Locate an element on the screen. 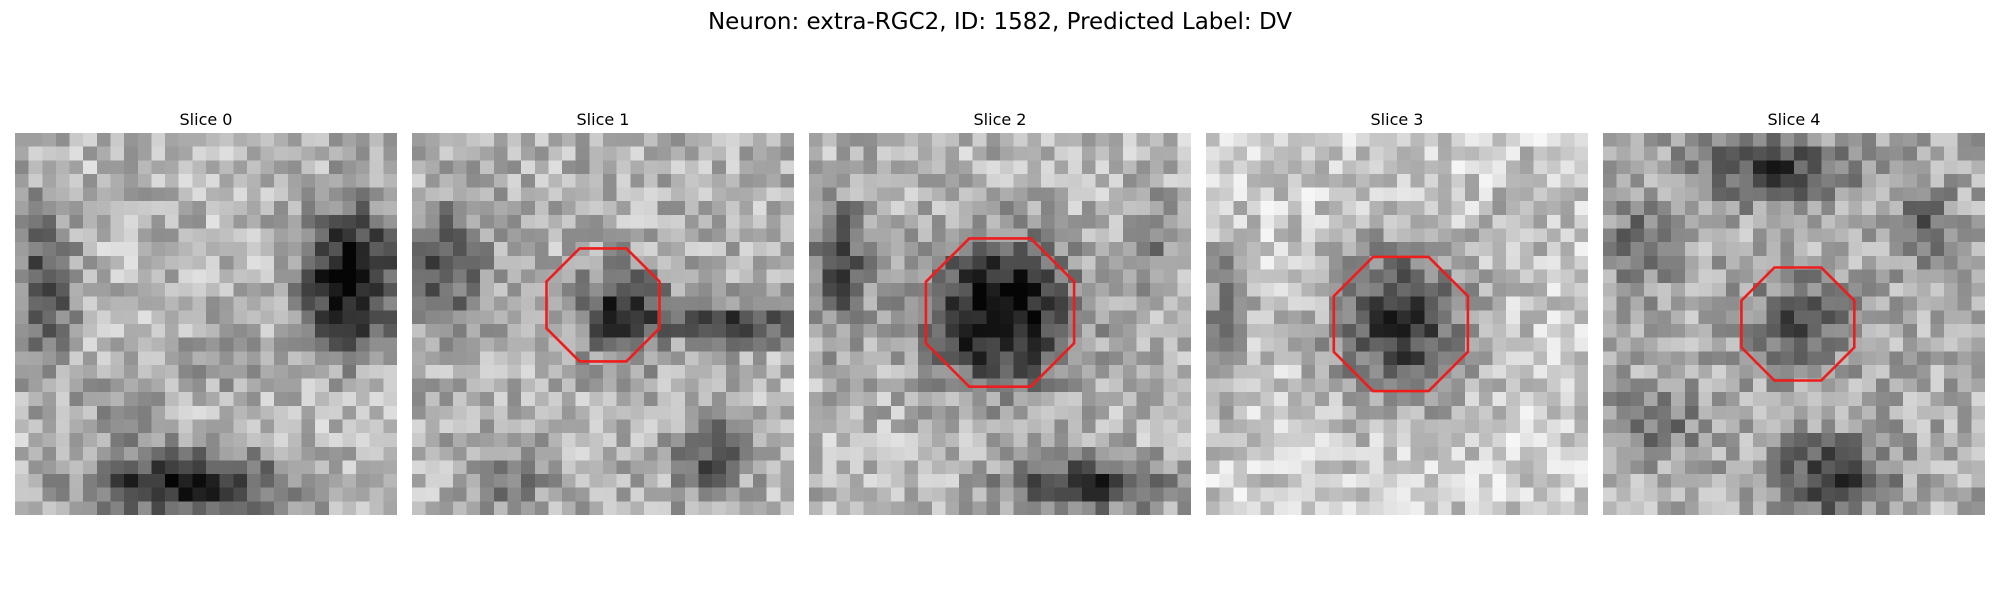  slice-panel-0: Slice 0 is located at coordinates (206, 311).